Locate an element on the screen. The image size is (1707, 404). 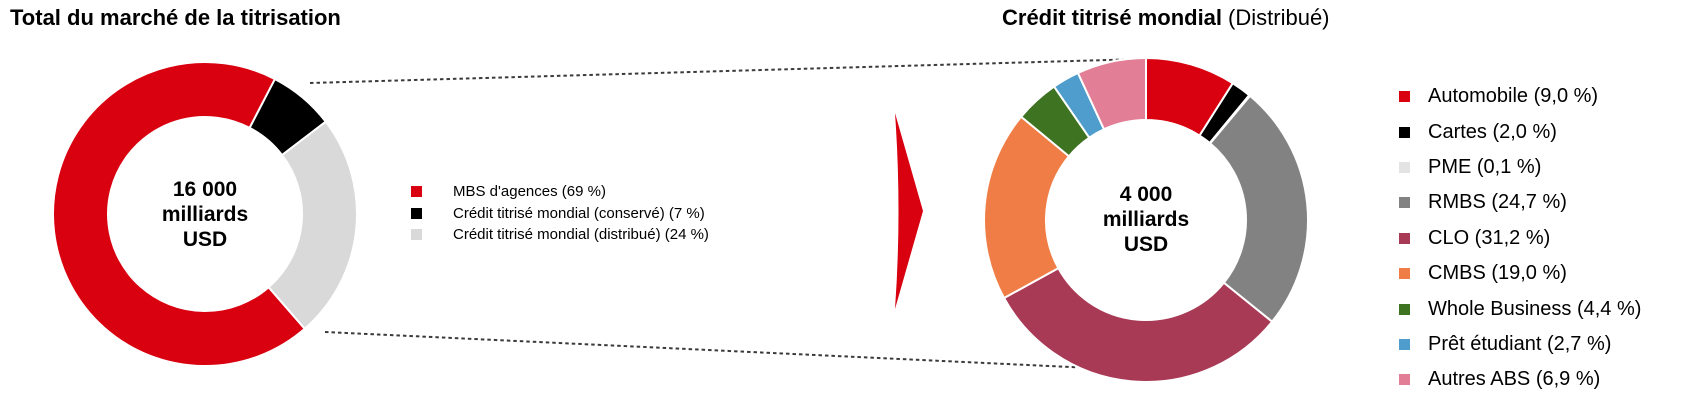
legend-item-cartes: Cartes (2,0 %) is located at coordinates (1520, 131).